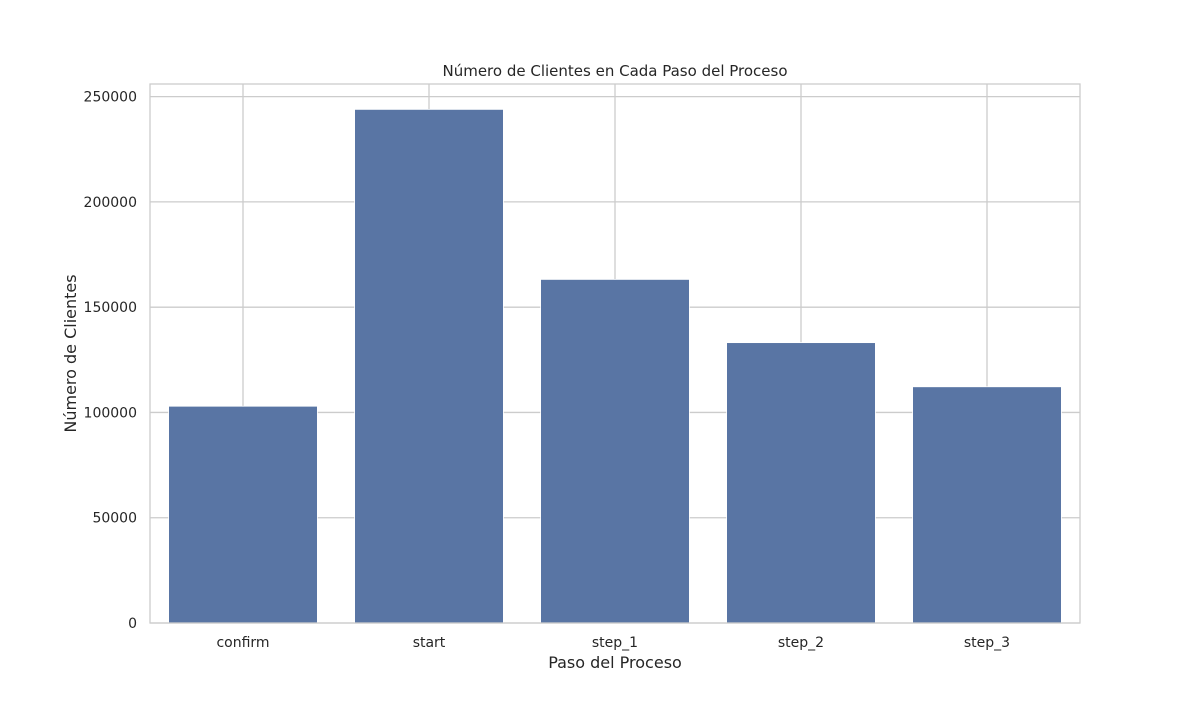 Image resolution: width=1200 pixels, height=705 pixels. What do you see at coordinates (110, 361) in the screenshot?
I see `y-axis-ticks: 0 50000 100000 150000 200000 250000` at bounding box center [110, 361].